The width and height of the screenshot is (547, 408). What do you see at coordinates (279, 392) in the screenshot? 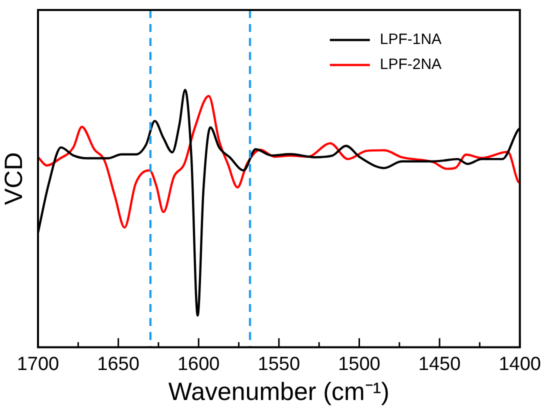
I see `x-axis-title: Wavenumber (cm⁻¹)` at bounding box center [279, 392].